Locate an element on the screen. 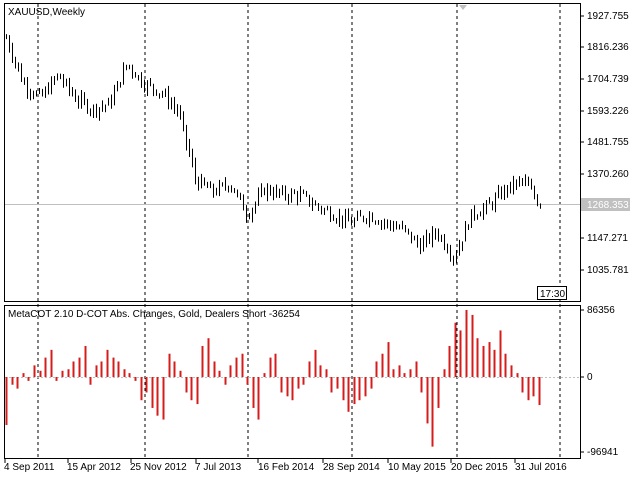 The image size is (640, 485). time-axis-label: 10 May 2015 is located at coordinates (417, 467).